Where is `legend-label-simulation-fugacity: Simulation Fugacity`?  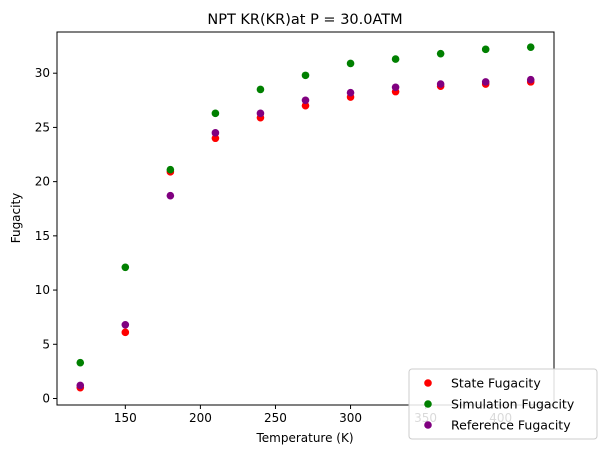
legend-label-simulation-fugacity: Simulation Fugacity is located at coordinates (513, 404).